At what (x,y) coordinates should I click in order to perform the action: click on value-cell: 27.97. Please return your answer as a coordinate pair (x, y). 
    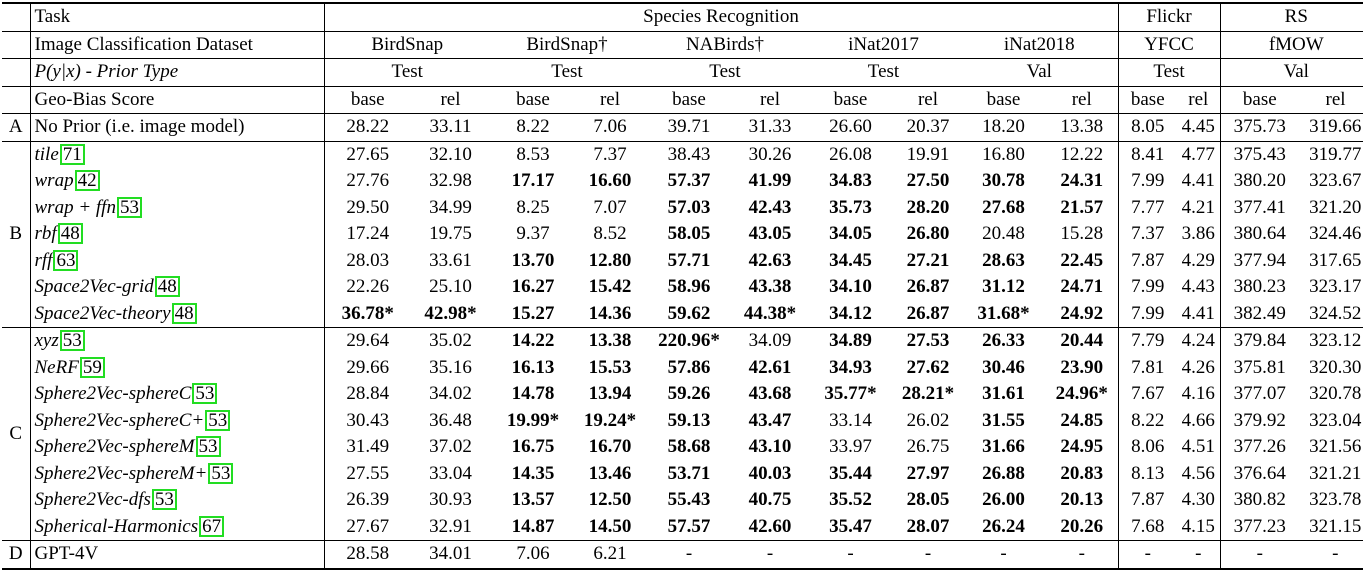
    Looking at the image, I should click on (928, 473).